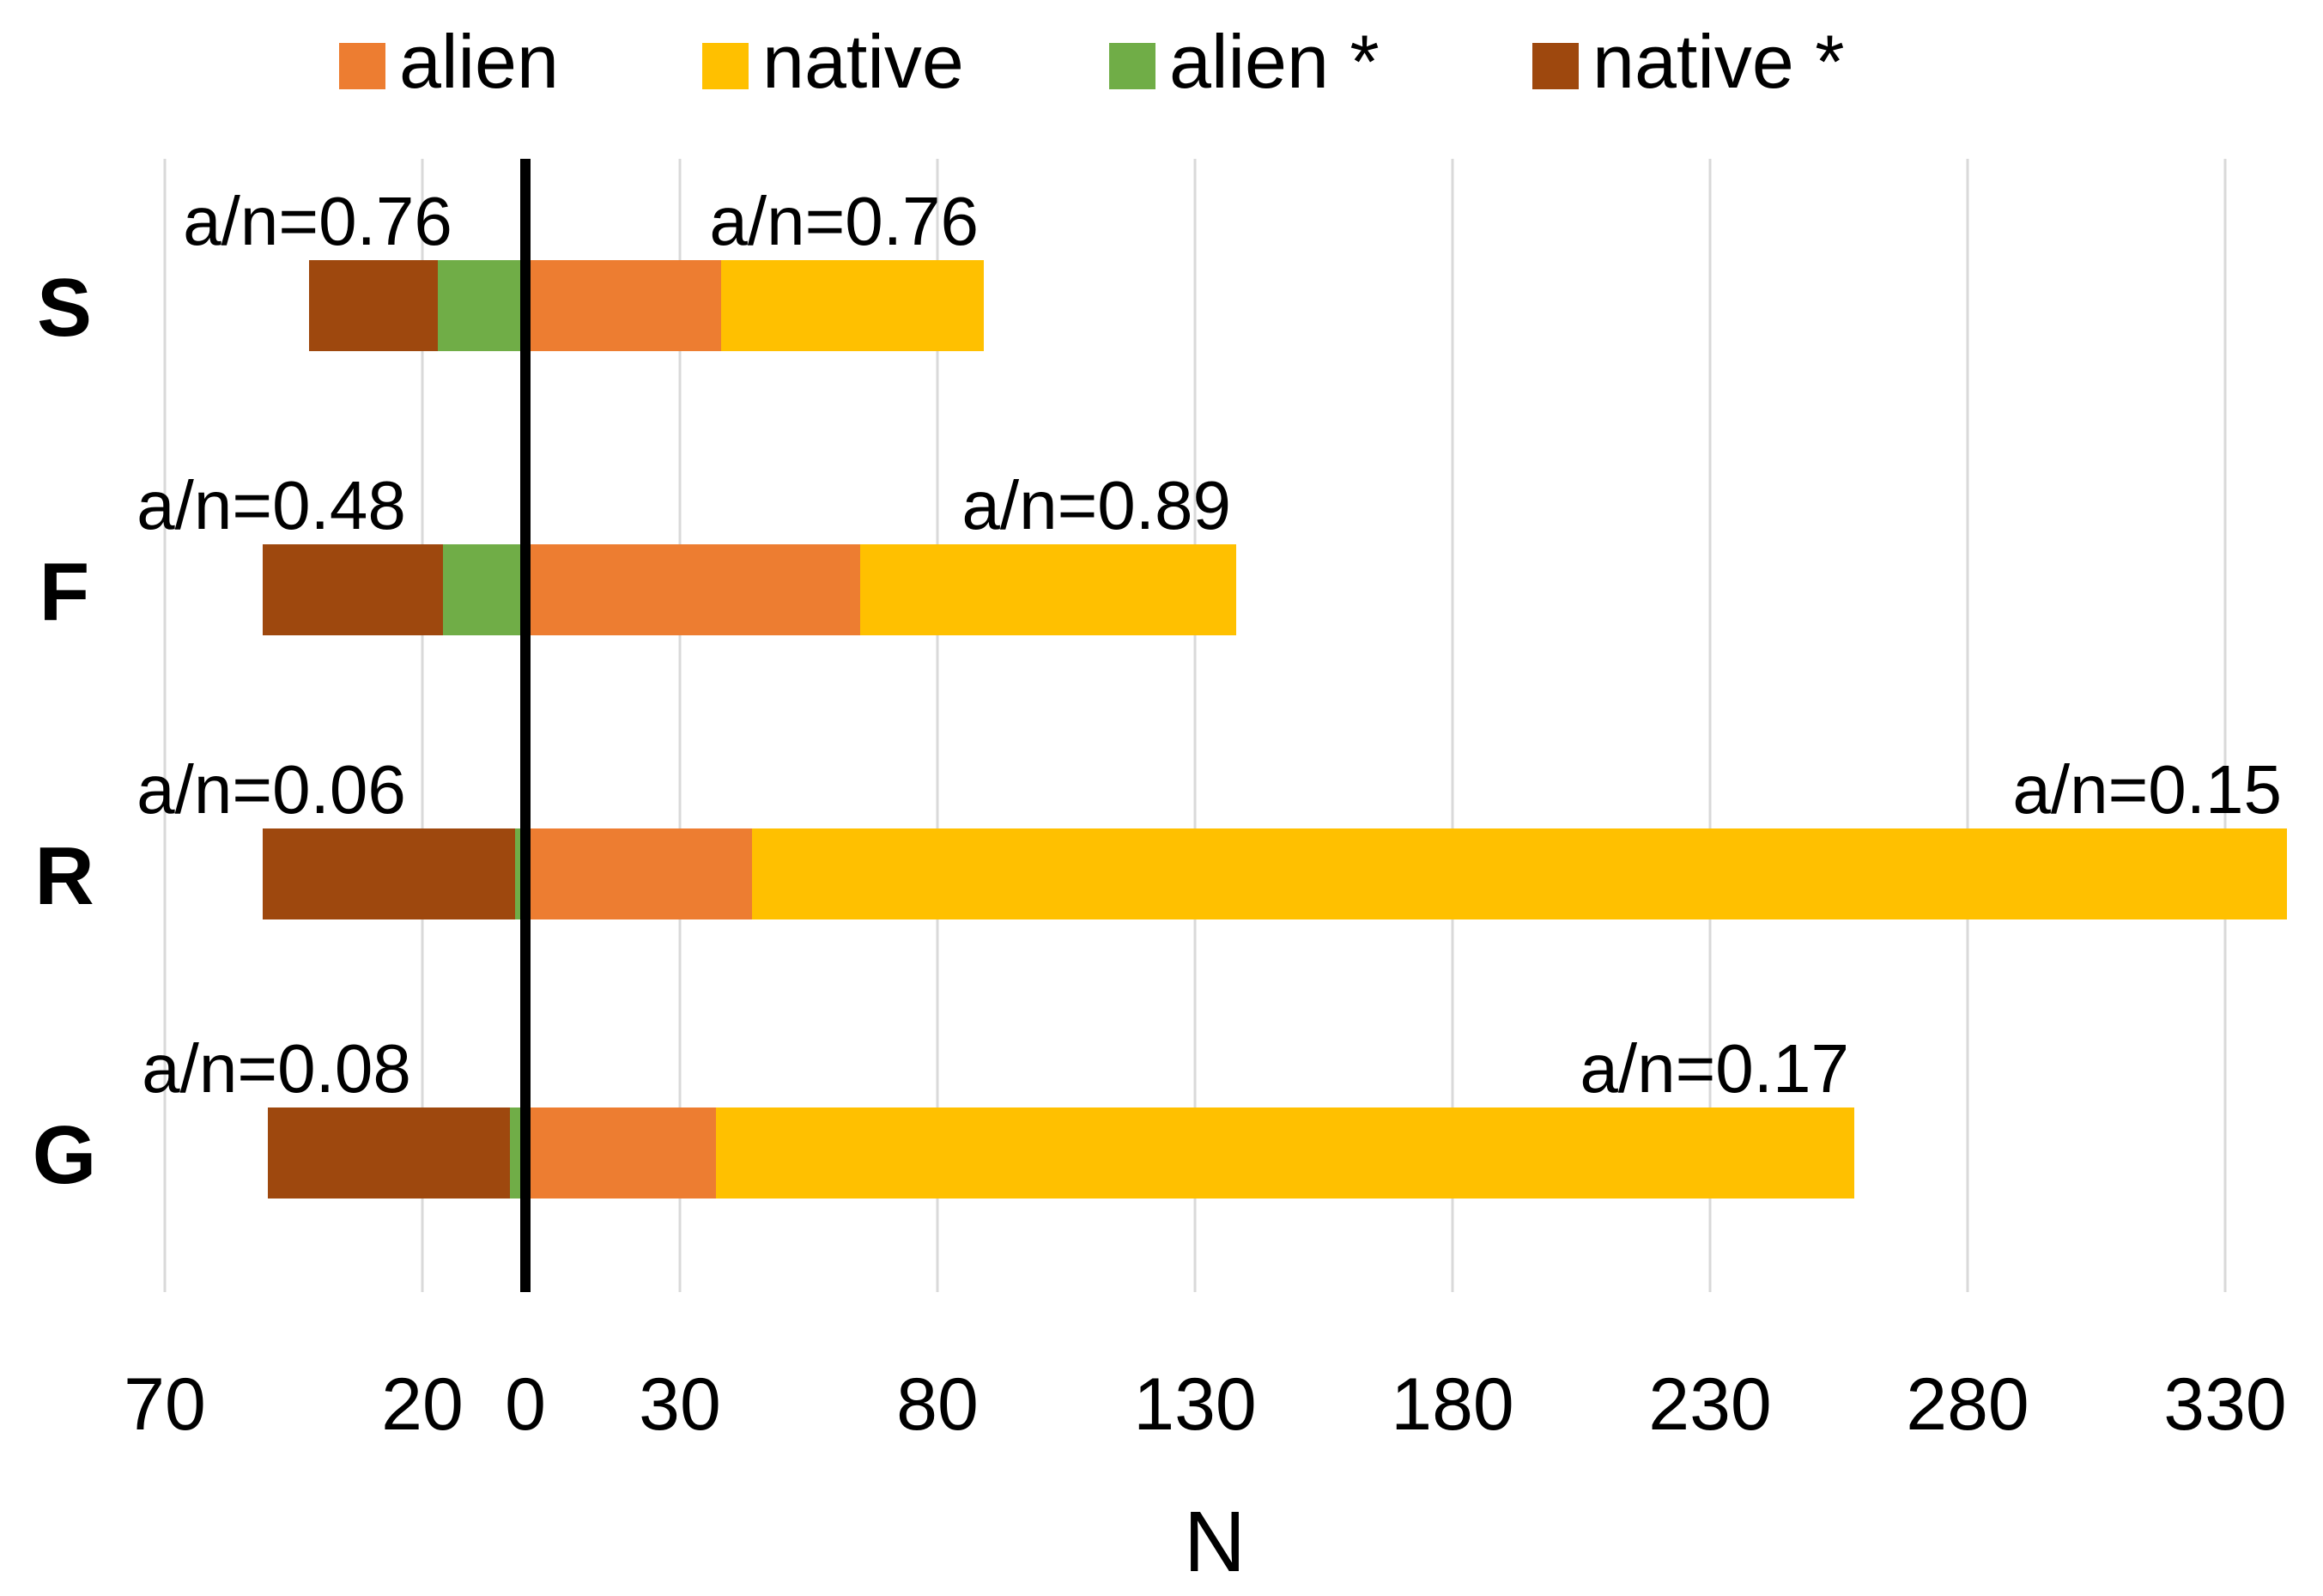 The image size is (2323, 1596). Describe the element at coordinates (2225, 1404) in the screenshot. I see `x-tick-label-330: 330` at that location.